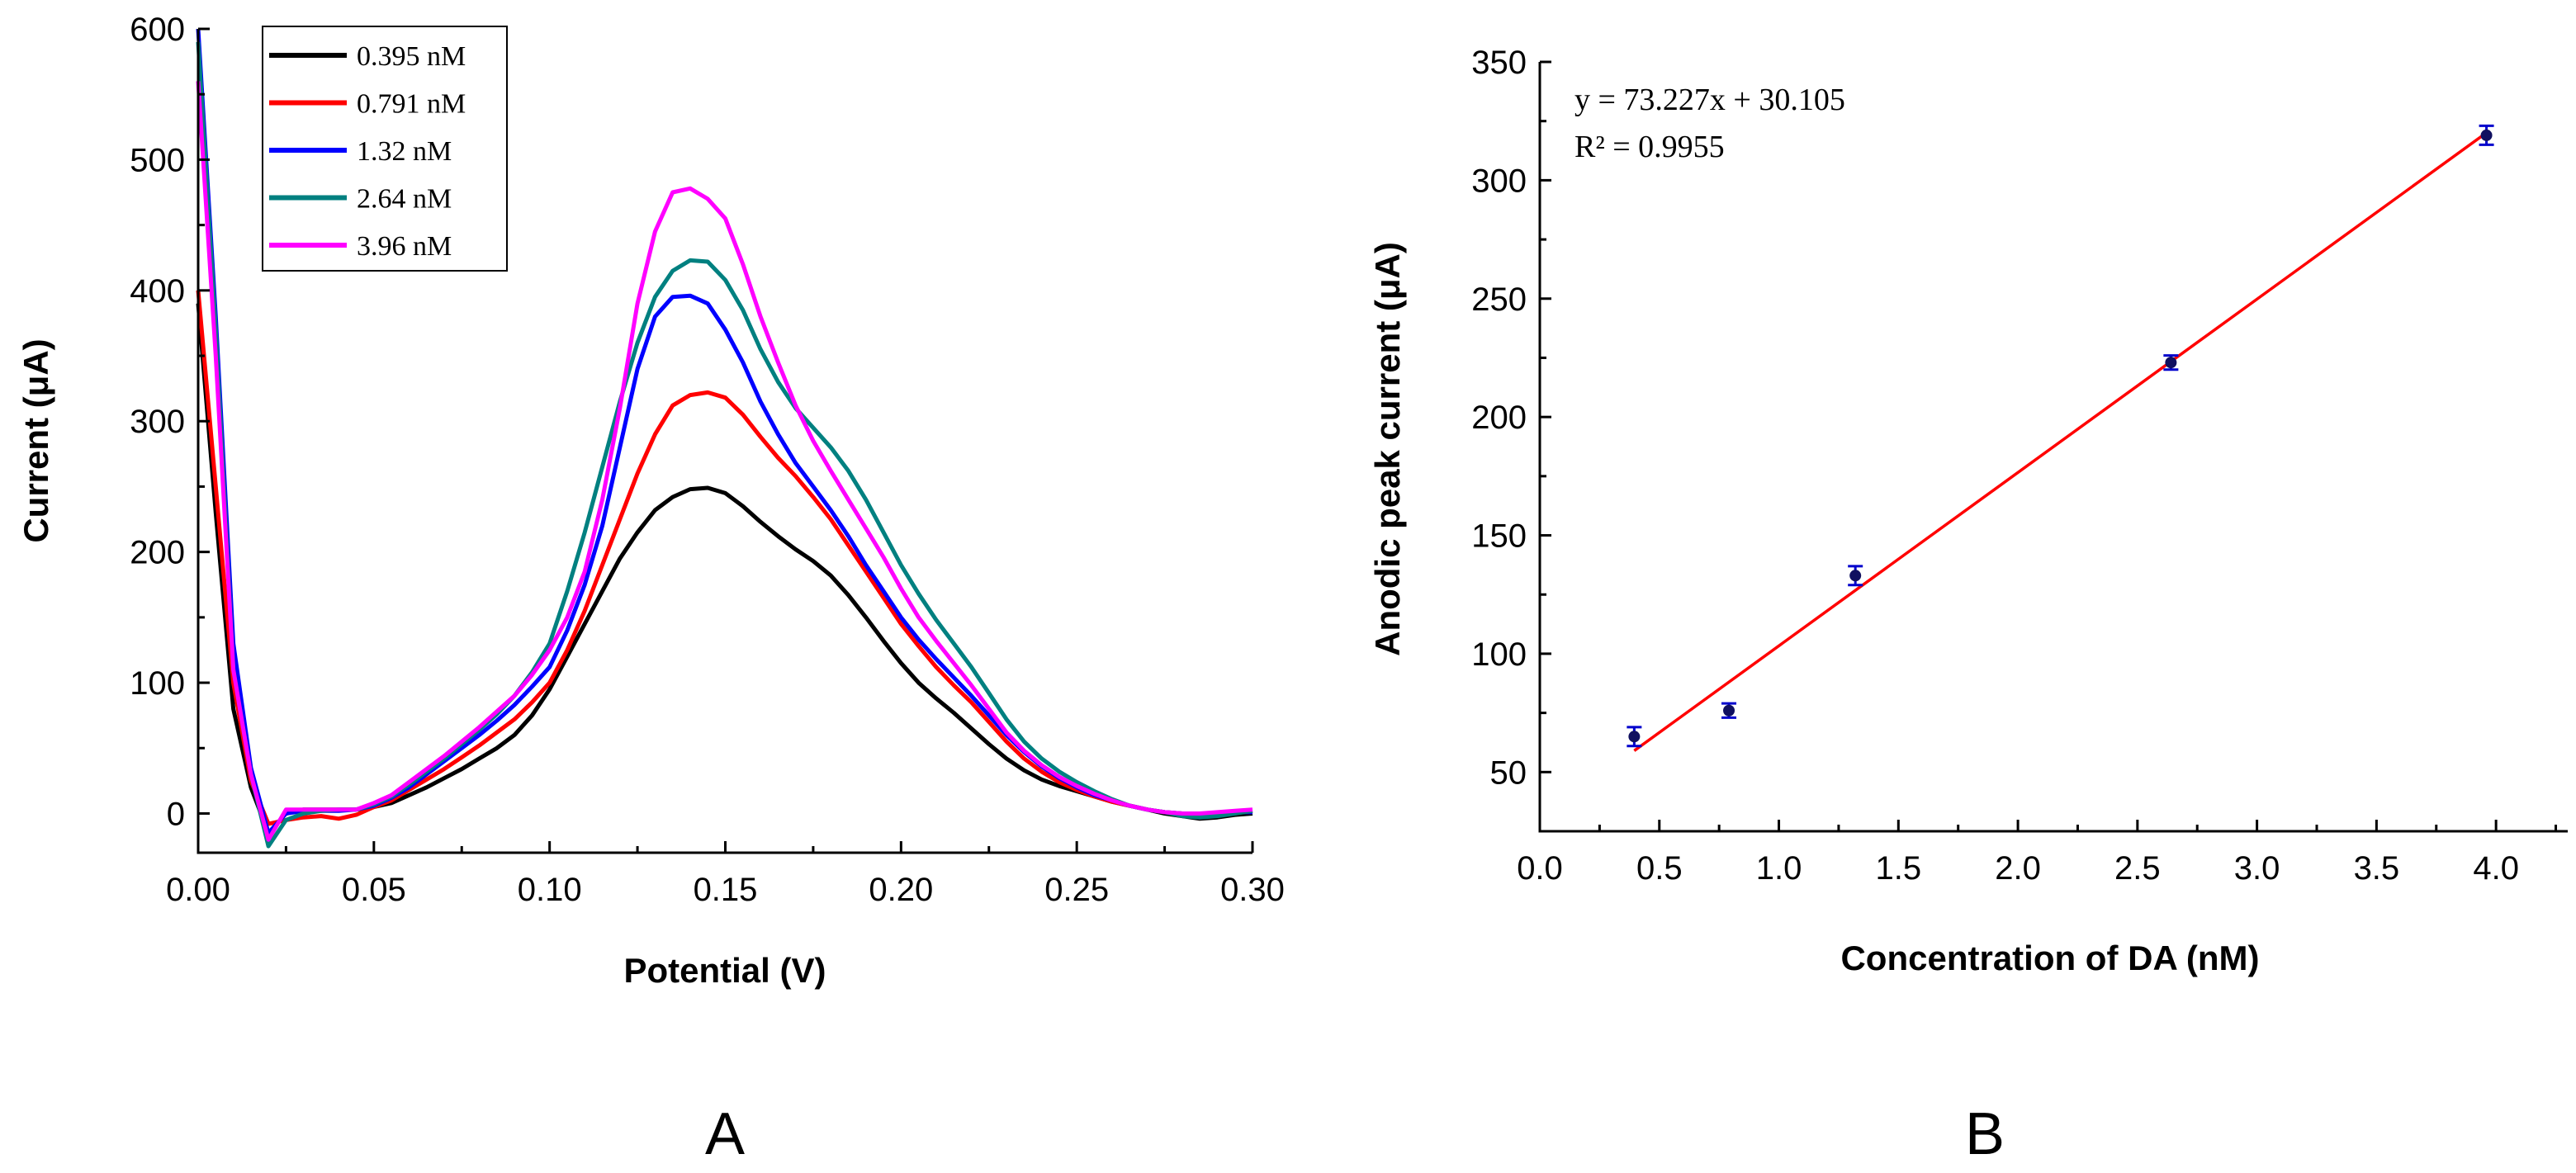 This screenshot has height=1173, width=2576. What do you see at coordinates (1499, 181) in the screenshot?
I see `chart-b-y-tick-label: 300` at bounding box center [1499, 181].